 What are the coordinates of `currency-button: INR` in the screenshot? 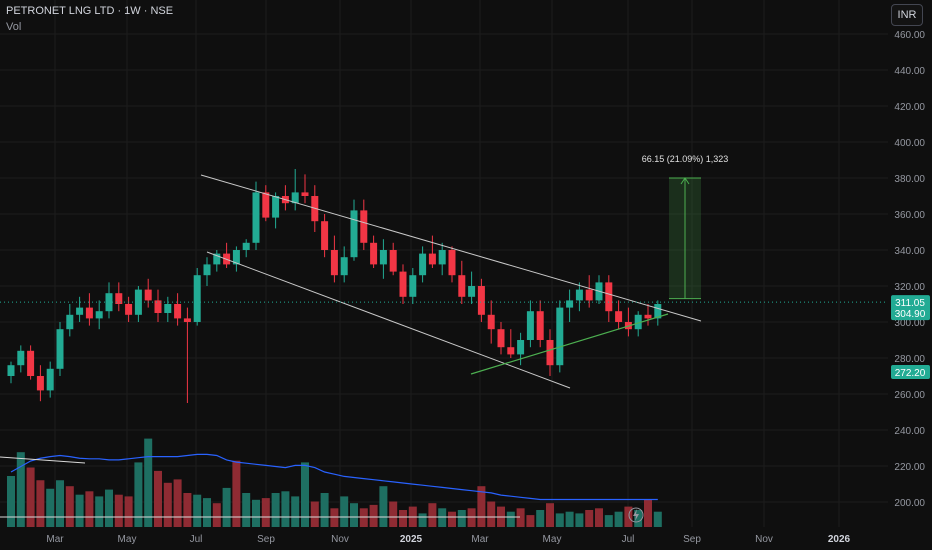 It's located at (907, 15).